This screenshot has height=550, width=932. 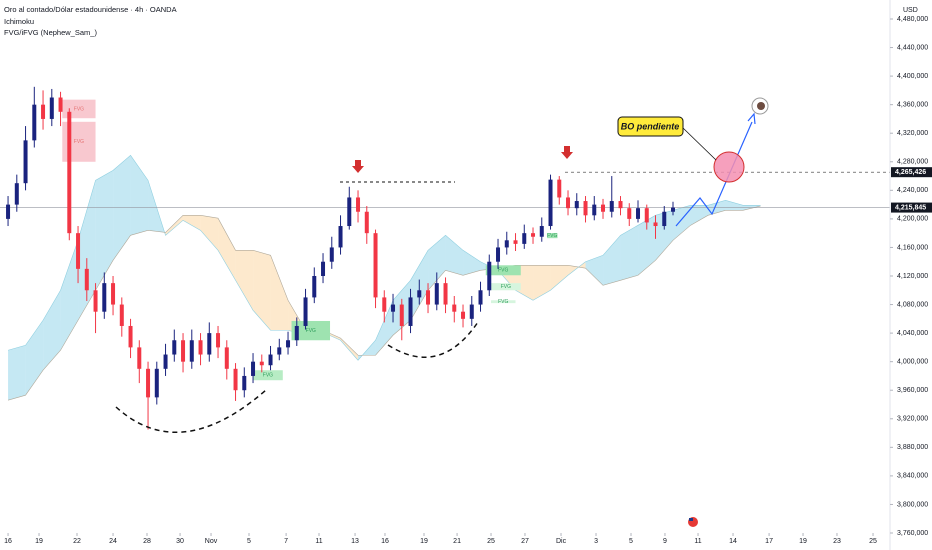 What do you see at coordinates (50, 32) in the screenshot?
I see `indicator-label: FVG/iFVG (Nephew_Sam_)` at bounding box center [50, 32].